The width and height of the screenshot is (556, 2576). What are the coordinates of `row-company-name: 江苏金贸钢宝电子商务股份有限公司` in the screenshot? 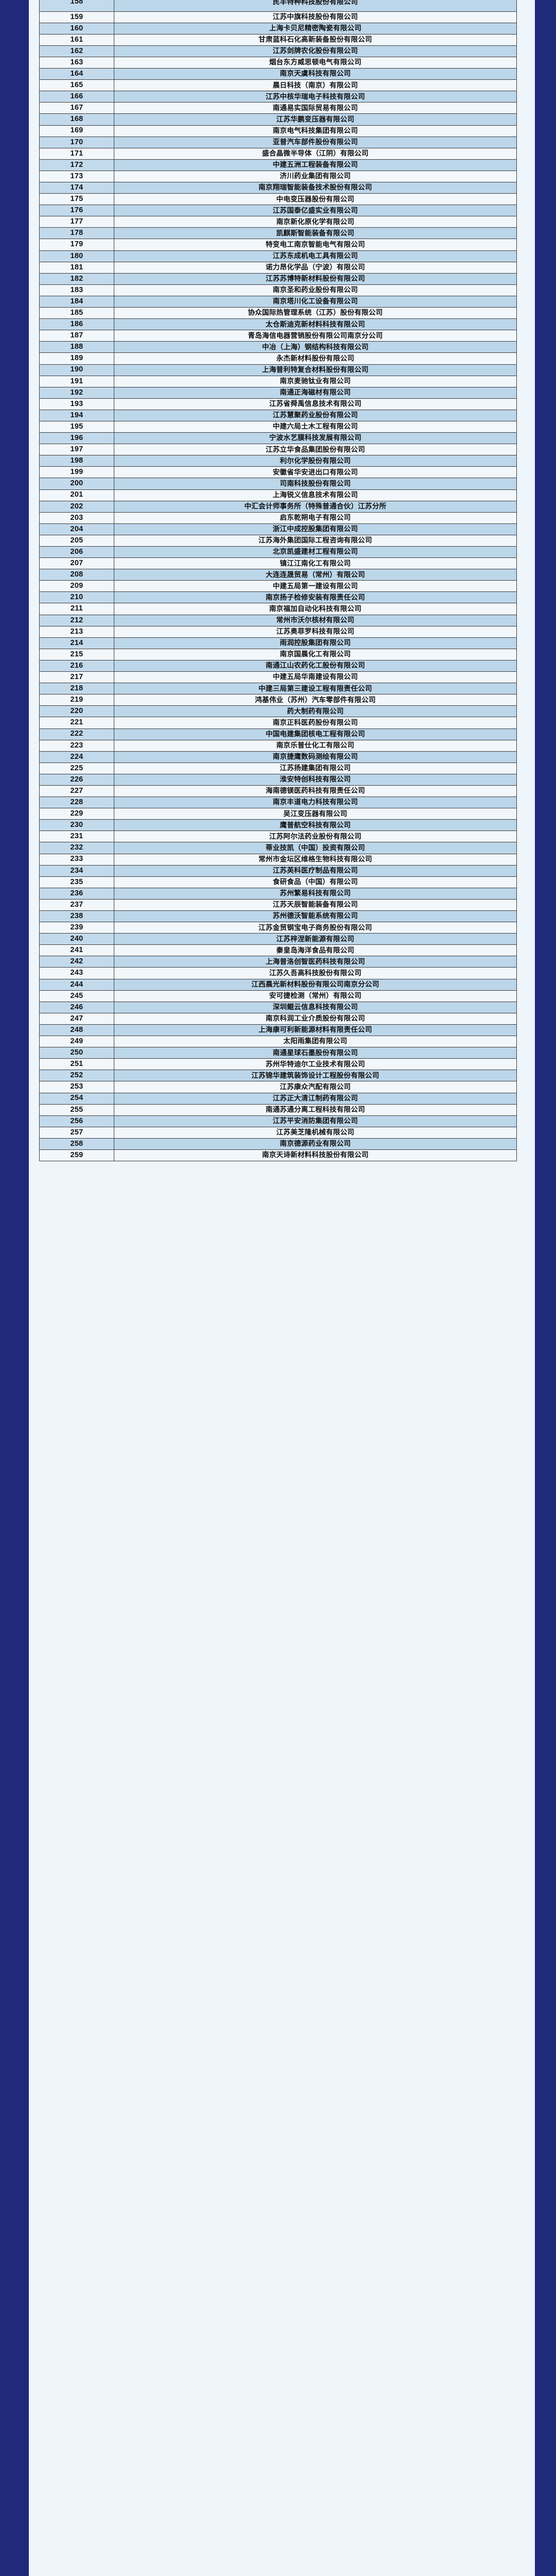 It's located at (315, 928).